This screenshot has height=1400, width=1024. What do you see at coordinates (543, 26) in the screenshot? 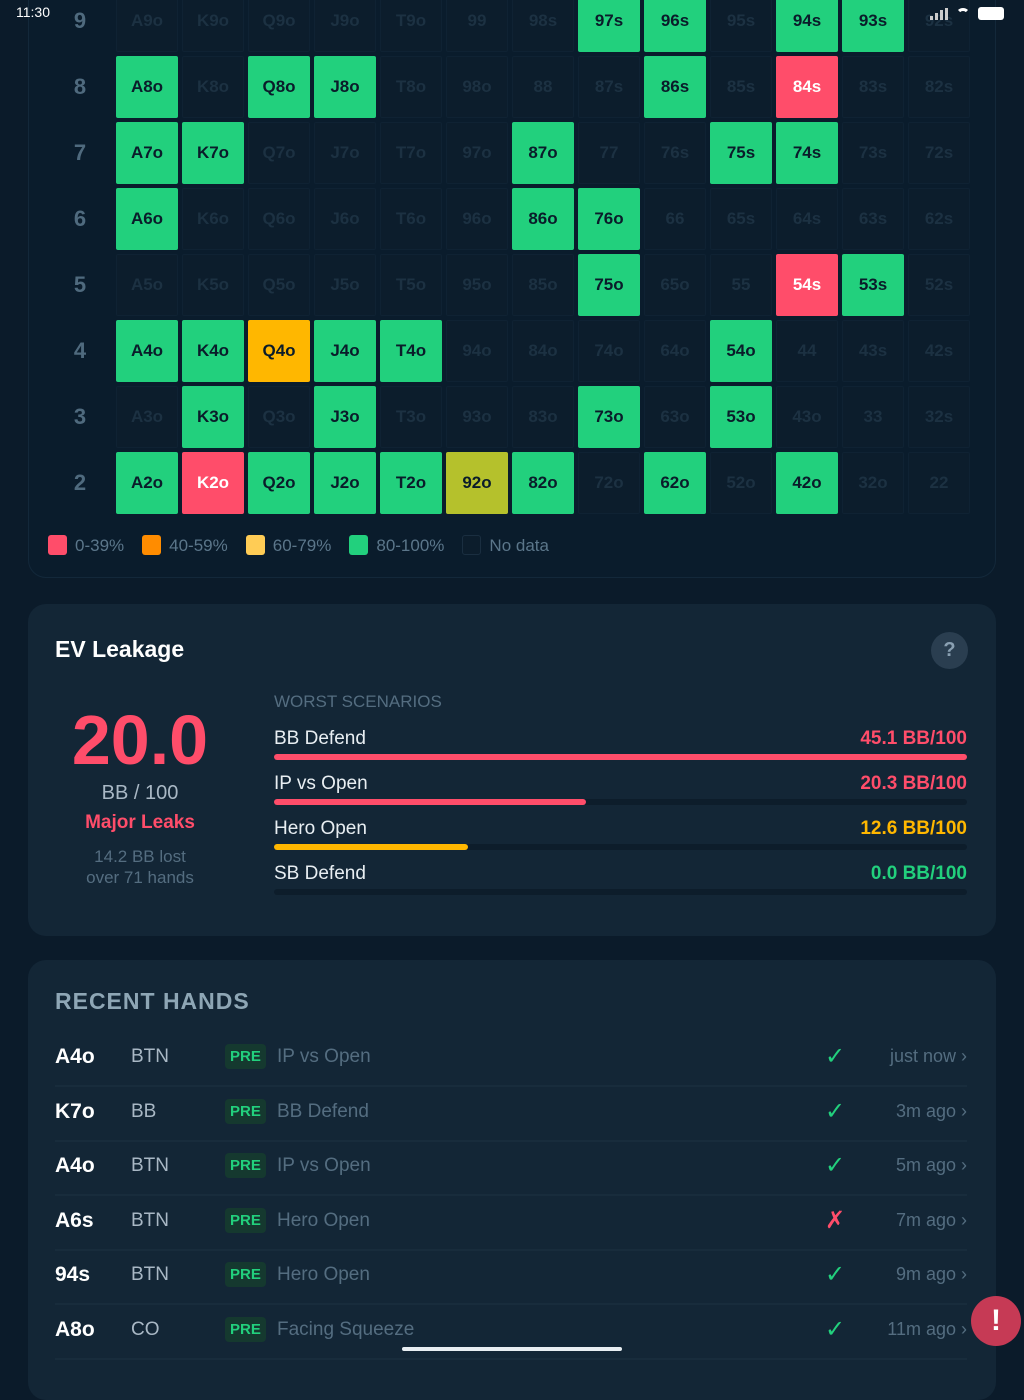
I see `hand-cell: 98s` at bounding box center [543, 26].